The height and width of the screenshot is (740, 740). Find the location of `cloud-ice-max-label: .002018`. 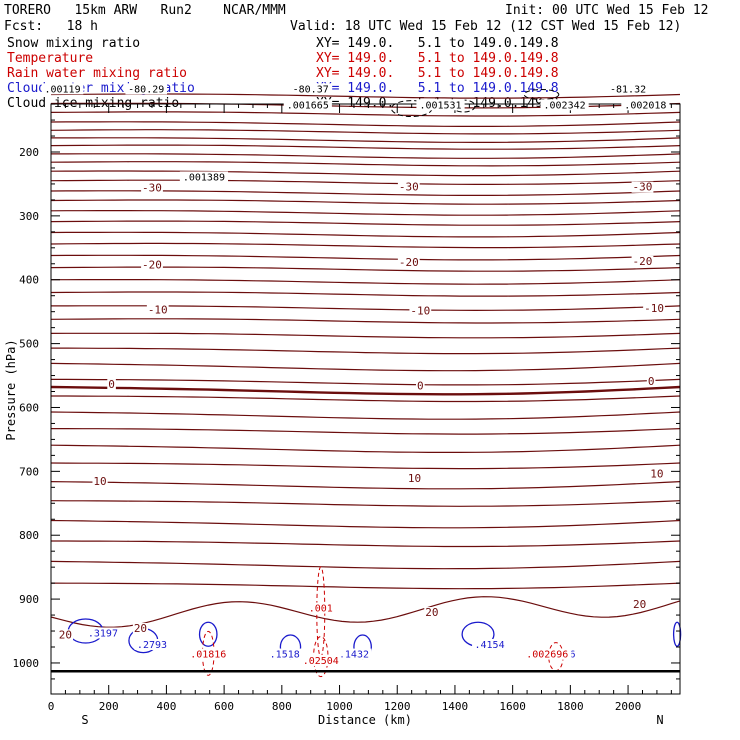

cloud-ice-max-label: .002018 is located at coordinates (645, 105).